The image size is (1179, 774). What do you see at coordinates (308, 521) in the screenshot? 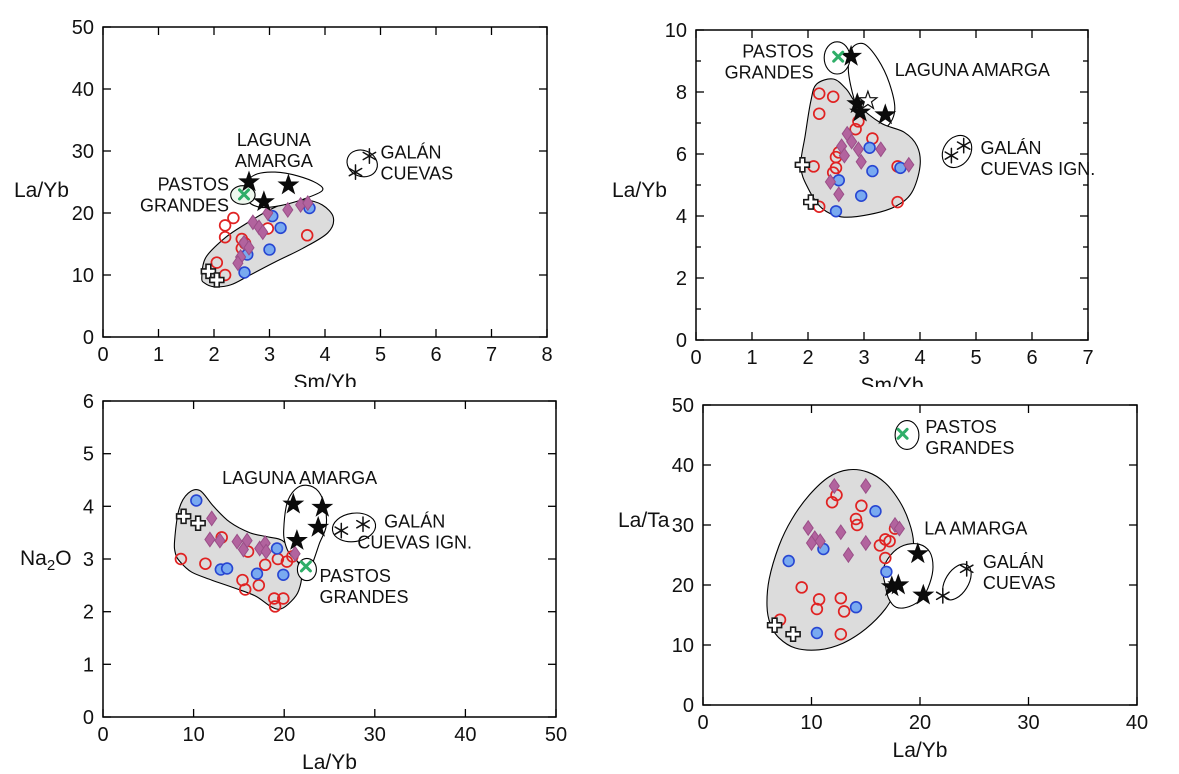
I see `series-black-star` at bounding box center [308, 521].